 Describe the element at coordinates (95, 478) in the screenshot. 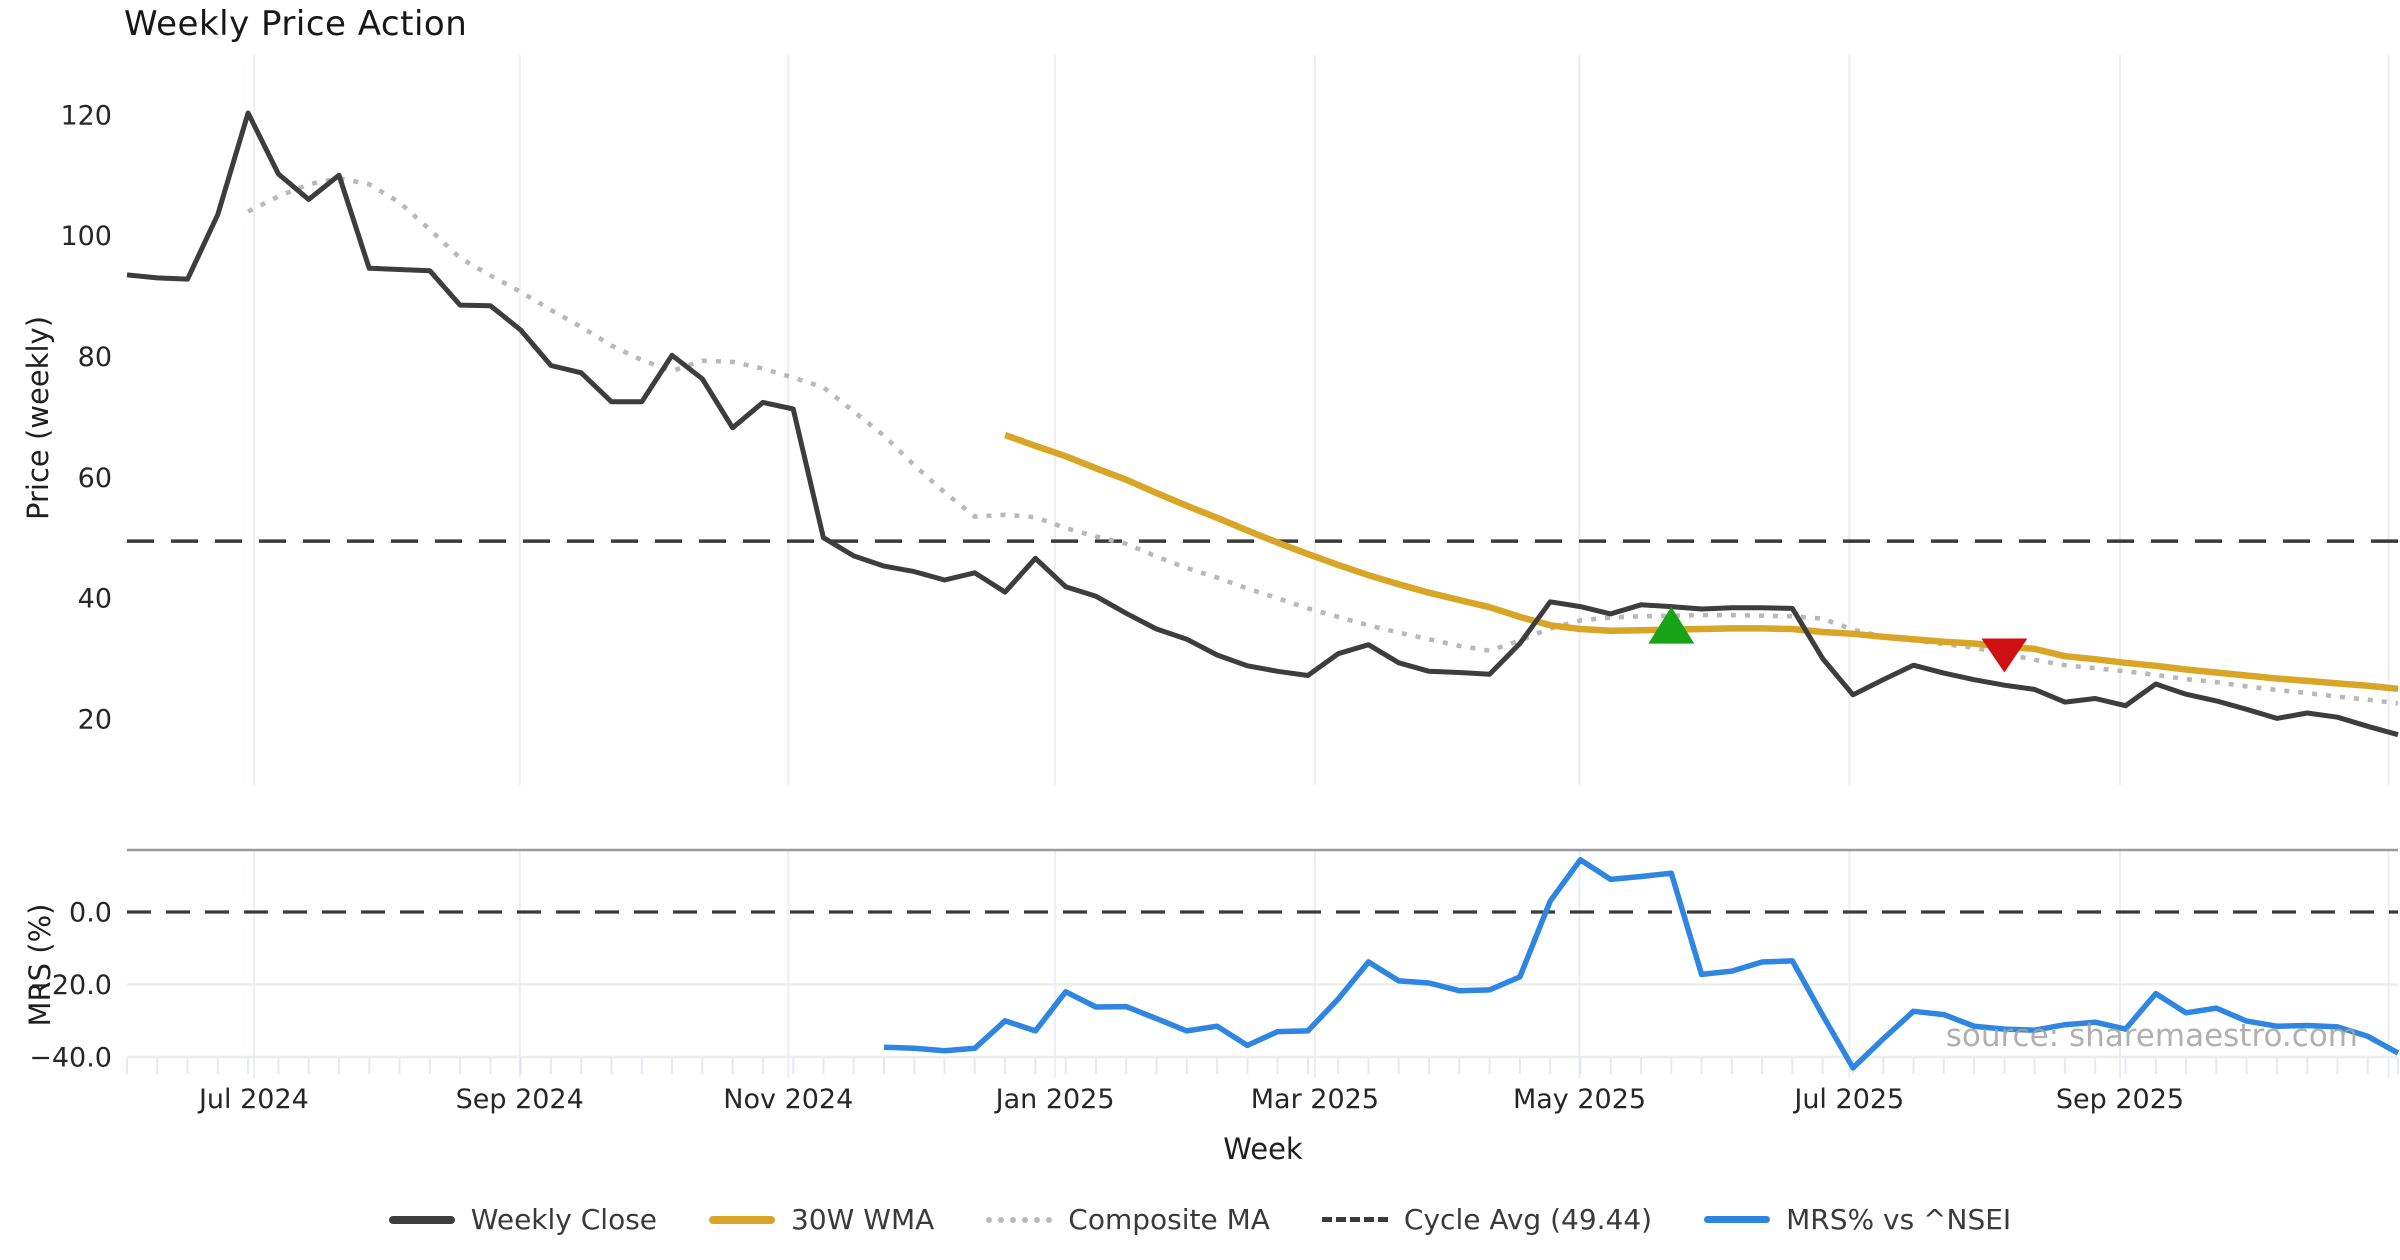

I see `price-tick-label: 60` at that location.